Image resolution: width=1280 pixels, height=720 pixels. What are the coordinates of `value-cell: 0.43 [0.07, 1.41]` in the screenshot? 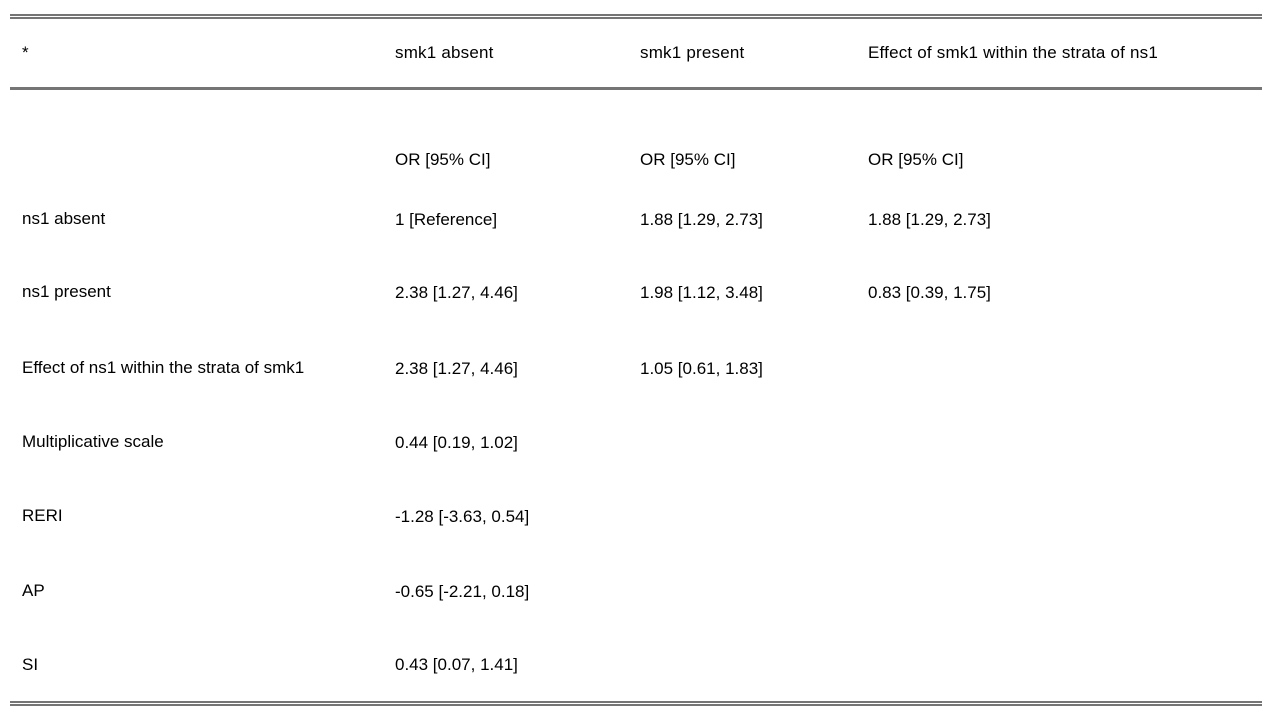 It's located at (456, 665).